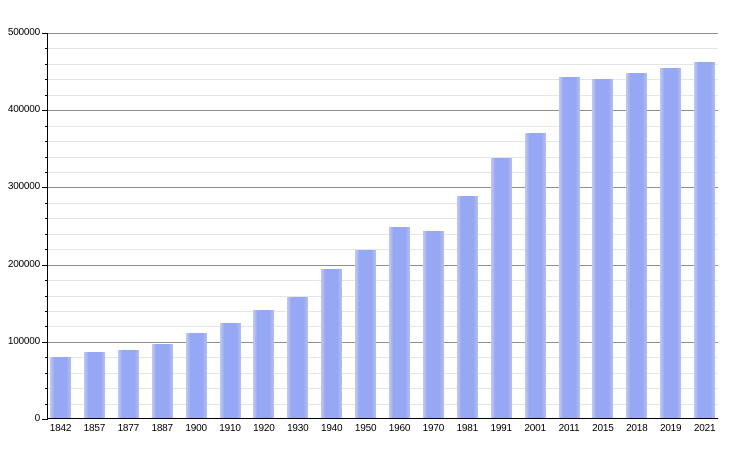  Describe the element at coordinates (94, 428) in the screenshot. I see `x-axis-tick-label: 1857` at that location.